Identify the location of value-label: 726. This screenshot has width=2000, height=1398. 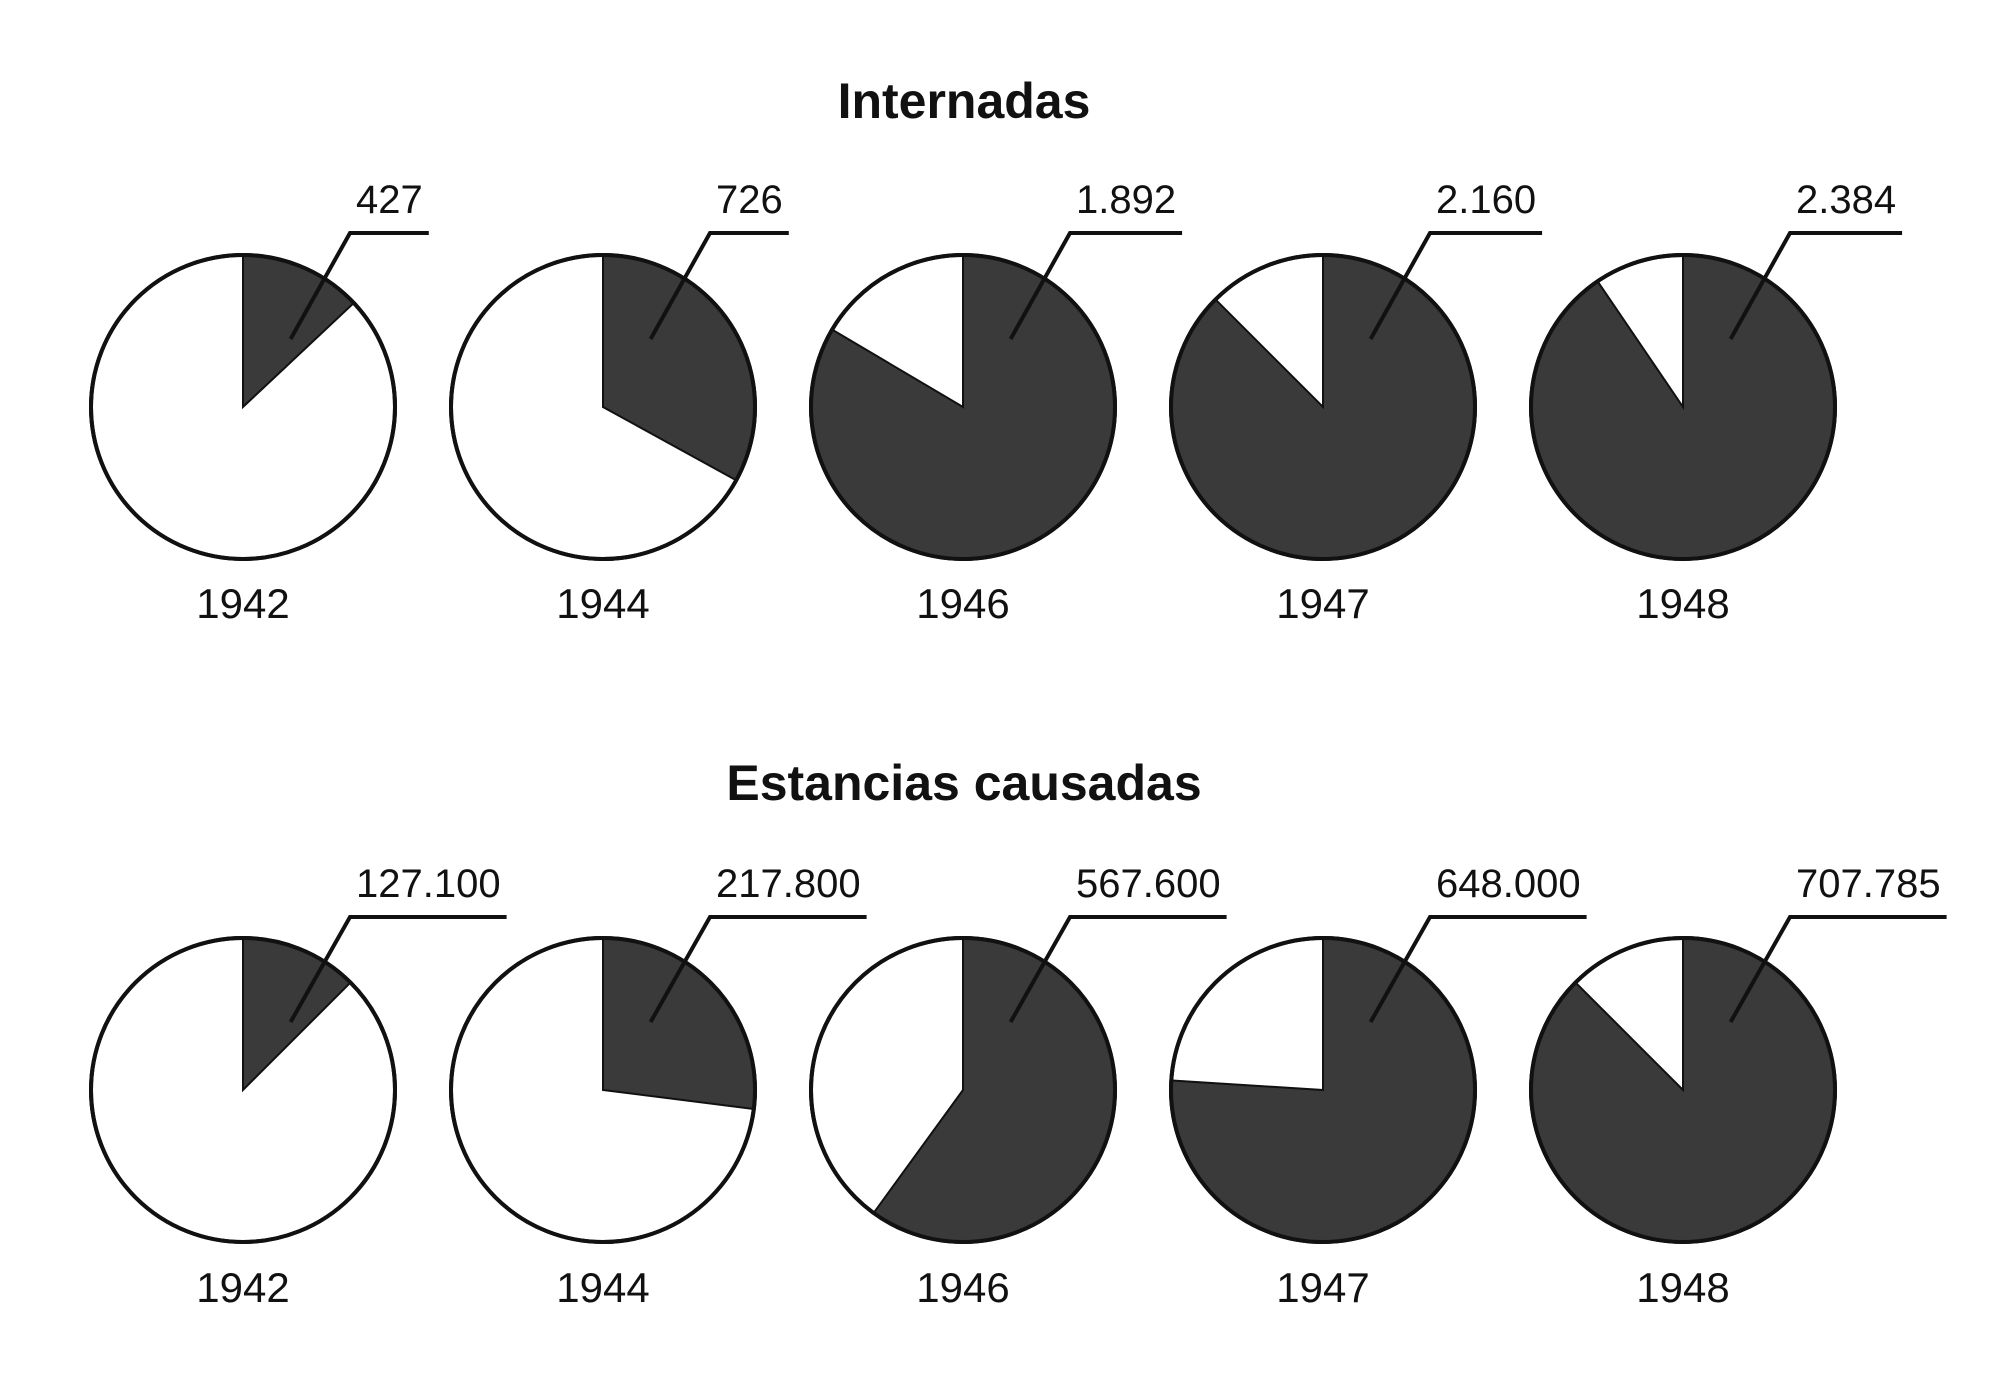
(749, 200).